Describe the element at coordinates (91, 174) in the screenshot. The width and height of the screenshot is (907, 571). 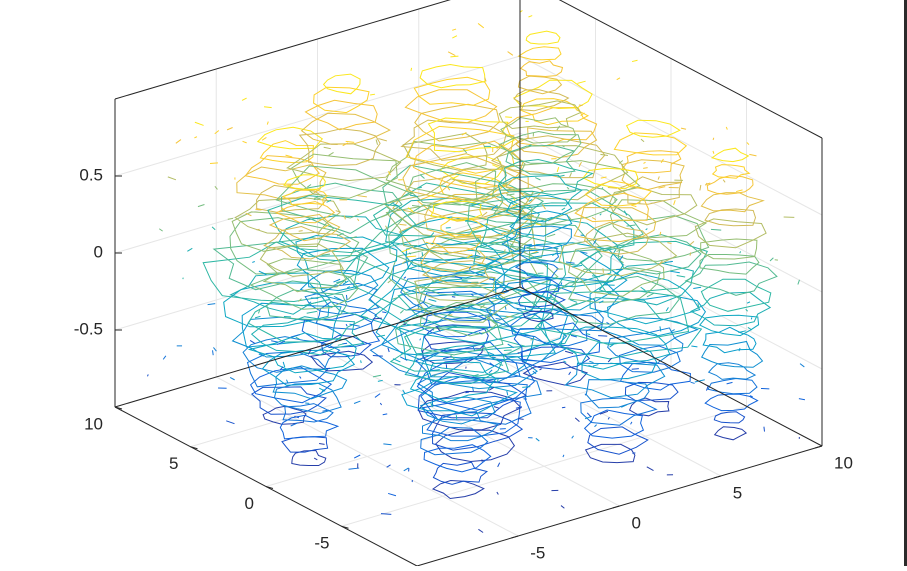
I see `tick-label-z: 0.5` at that location.